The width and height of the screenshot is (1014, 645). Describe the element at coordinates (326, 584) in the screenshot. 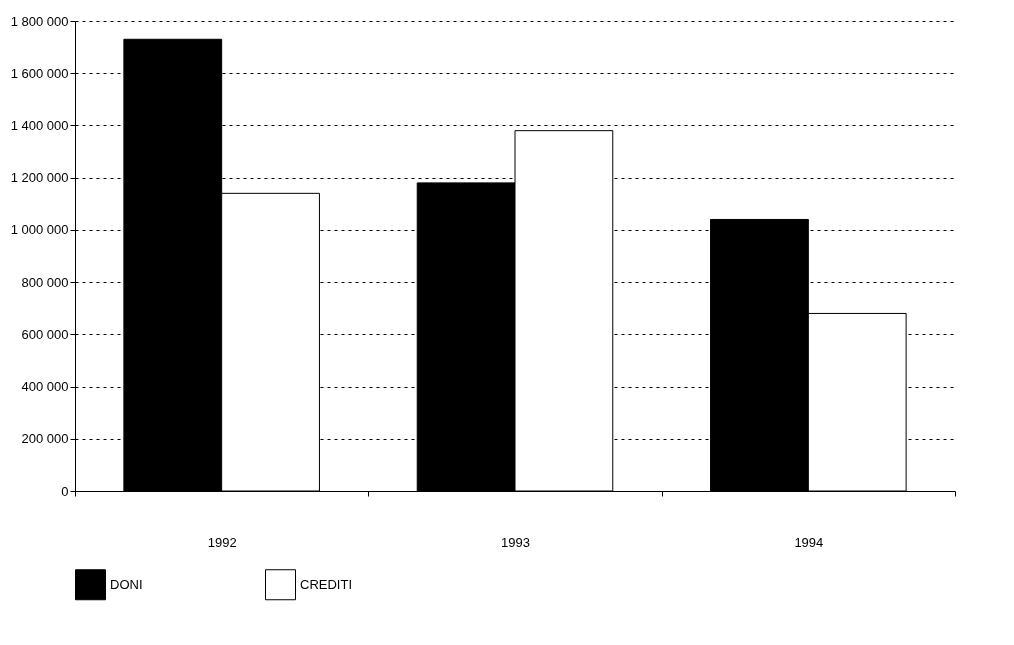

I see `legend-label: CREDITI` at that location.